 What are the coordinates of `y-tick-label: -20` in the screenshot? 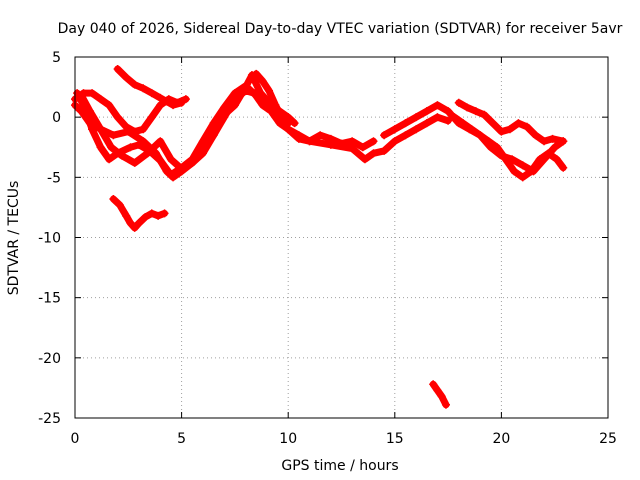 It's located at (49, 359).